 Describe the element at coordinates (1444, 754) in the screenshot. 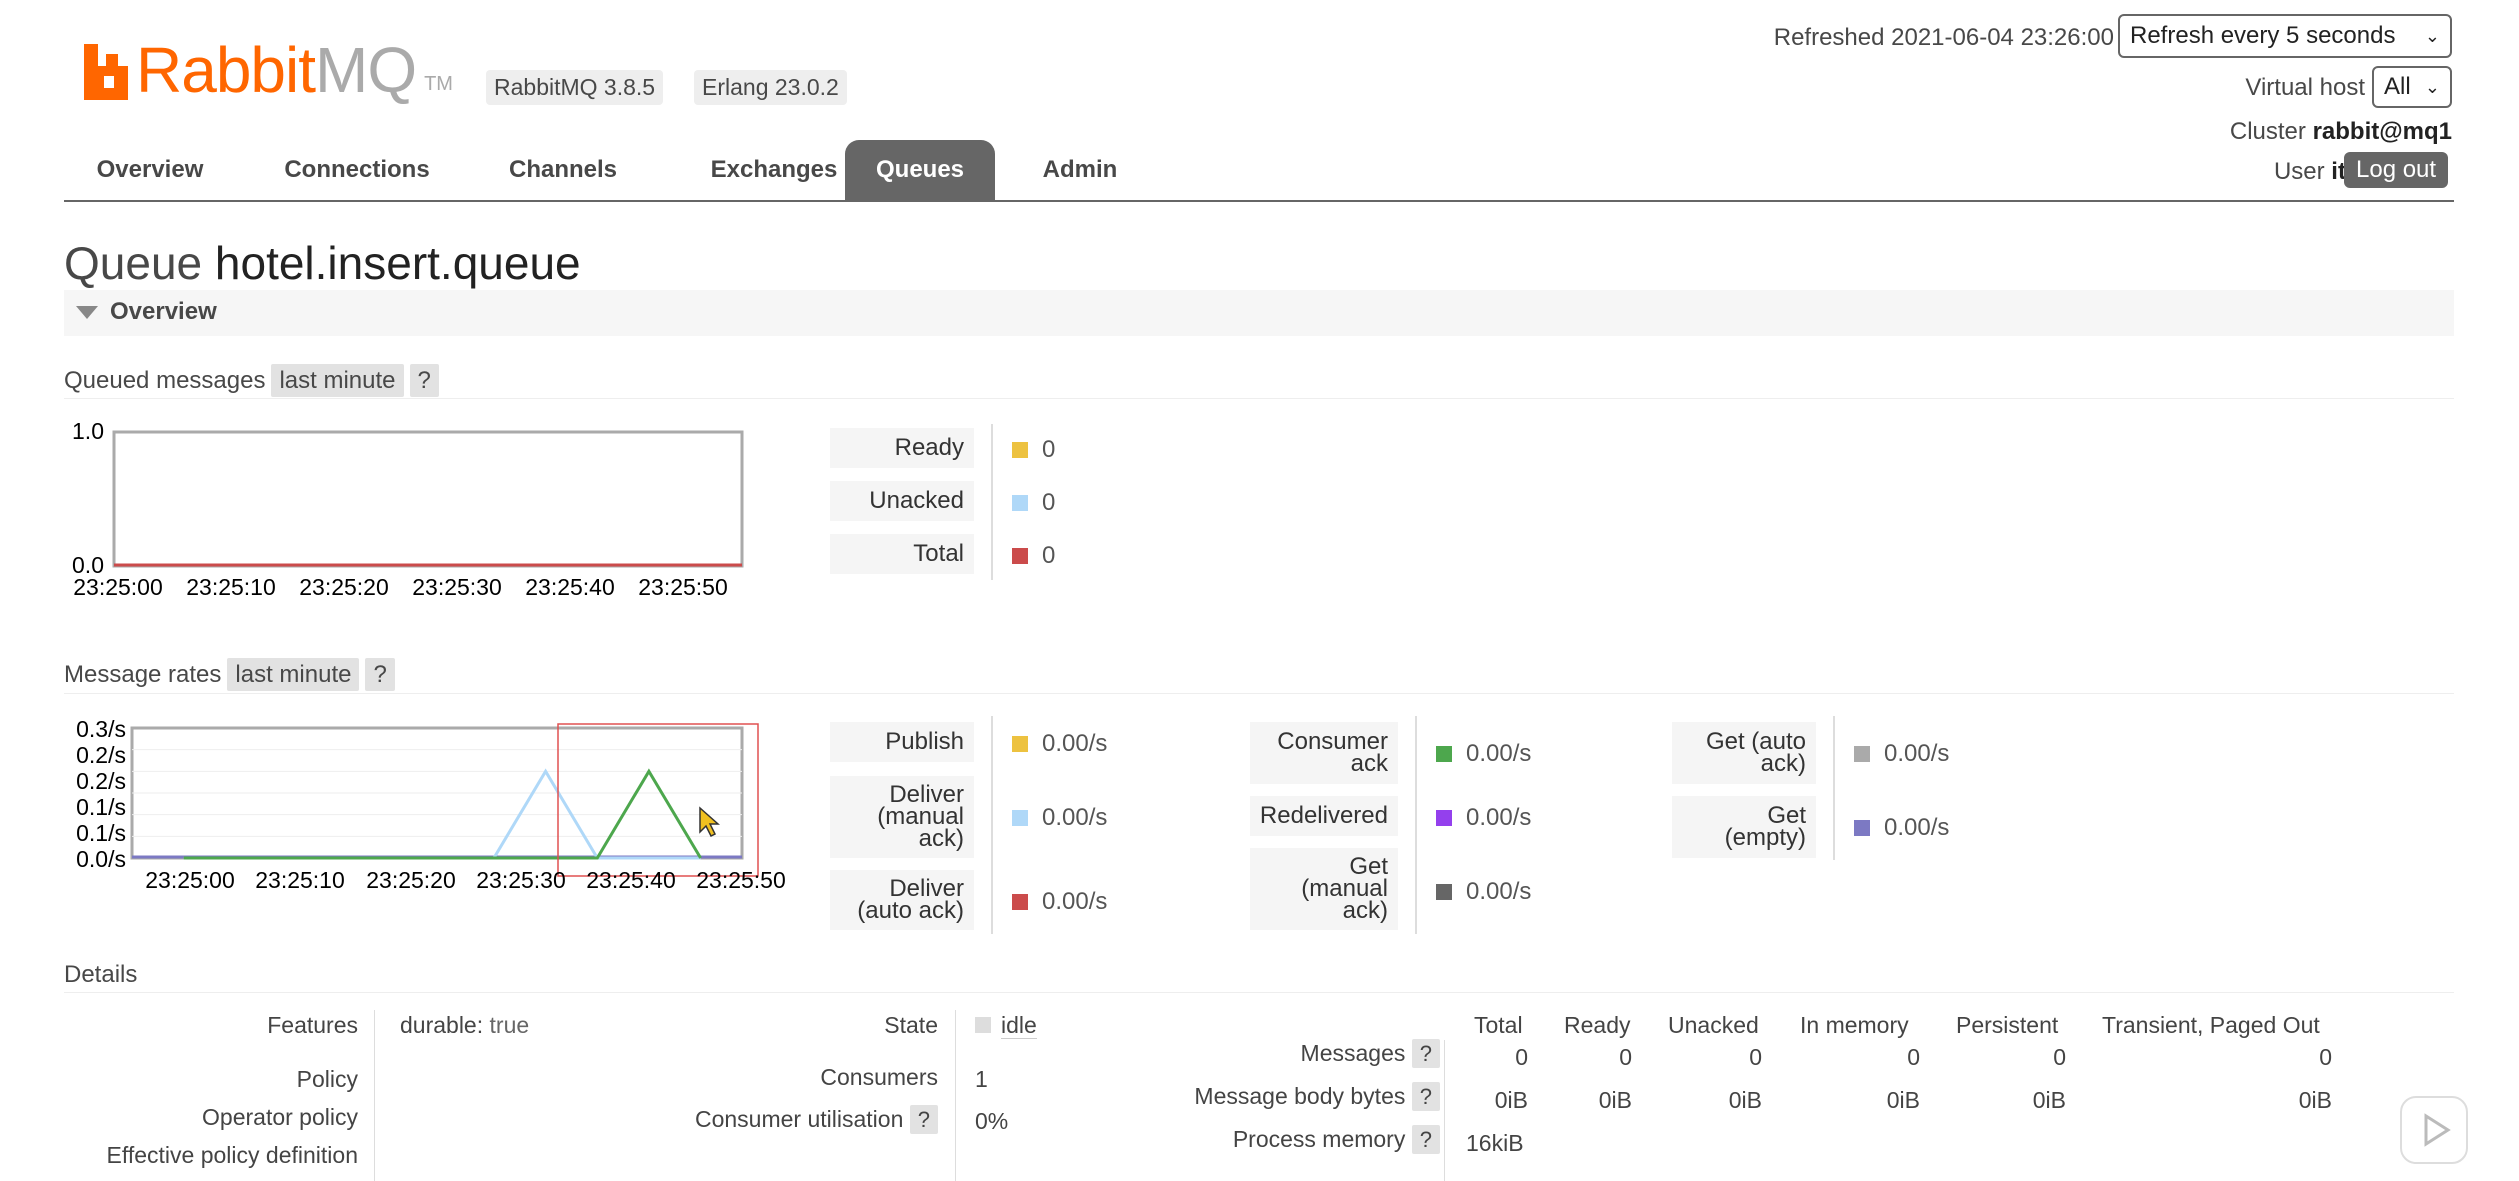

I see `consumer-ack-swatch` at that location.